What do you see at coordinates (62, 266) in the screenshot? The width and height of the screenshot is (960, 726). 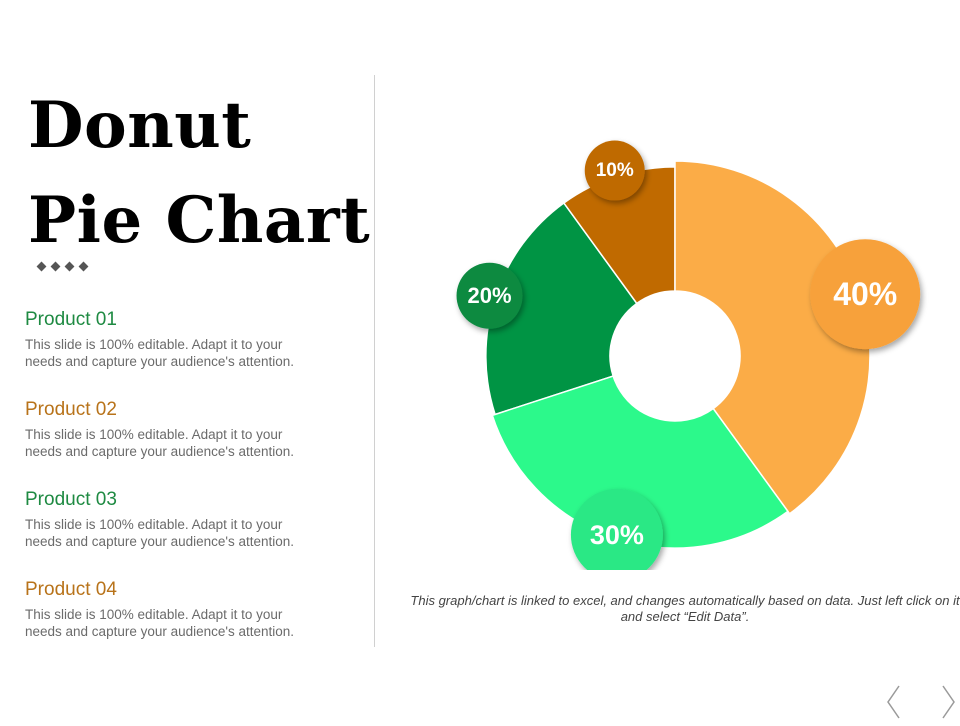 I see `decorative-dots` at bounding box center [62, 266].